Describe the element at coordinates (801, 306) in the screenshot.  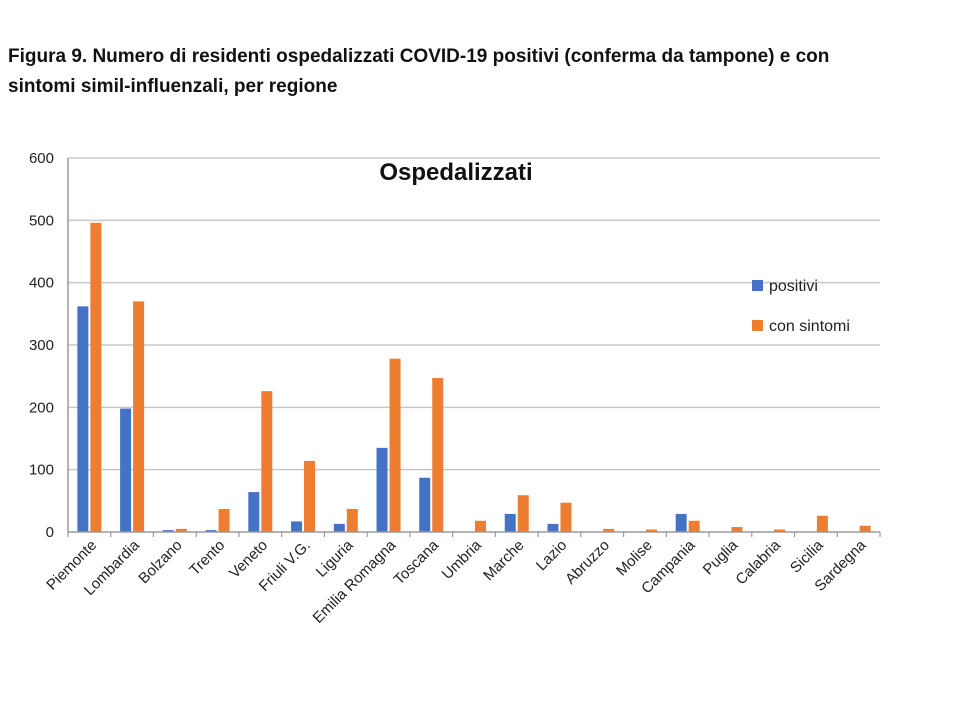
I see `legend: positivi con sintomi` at that location.